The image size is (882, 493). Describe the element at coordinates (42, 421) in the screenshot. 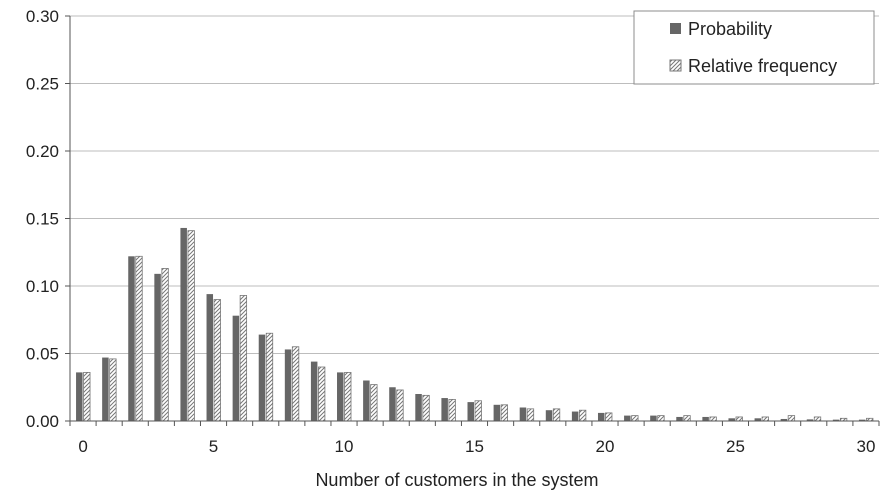

I see `y-tick-label: 0.00` at that location.